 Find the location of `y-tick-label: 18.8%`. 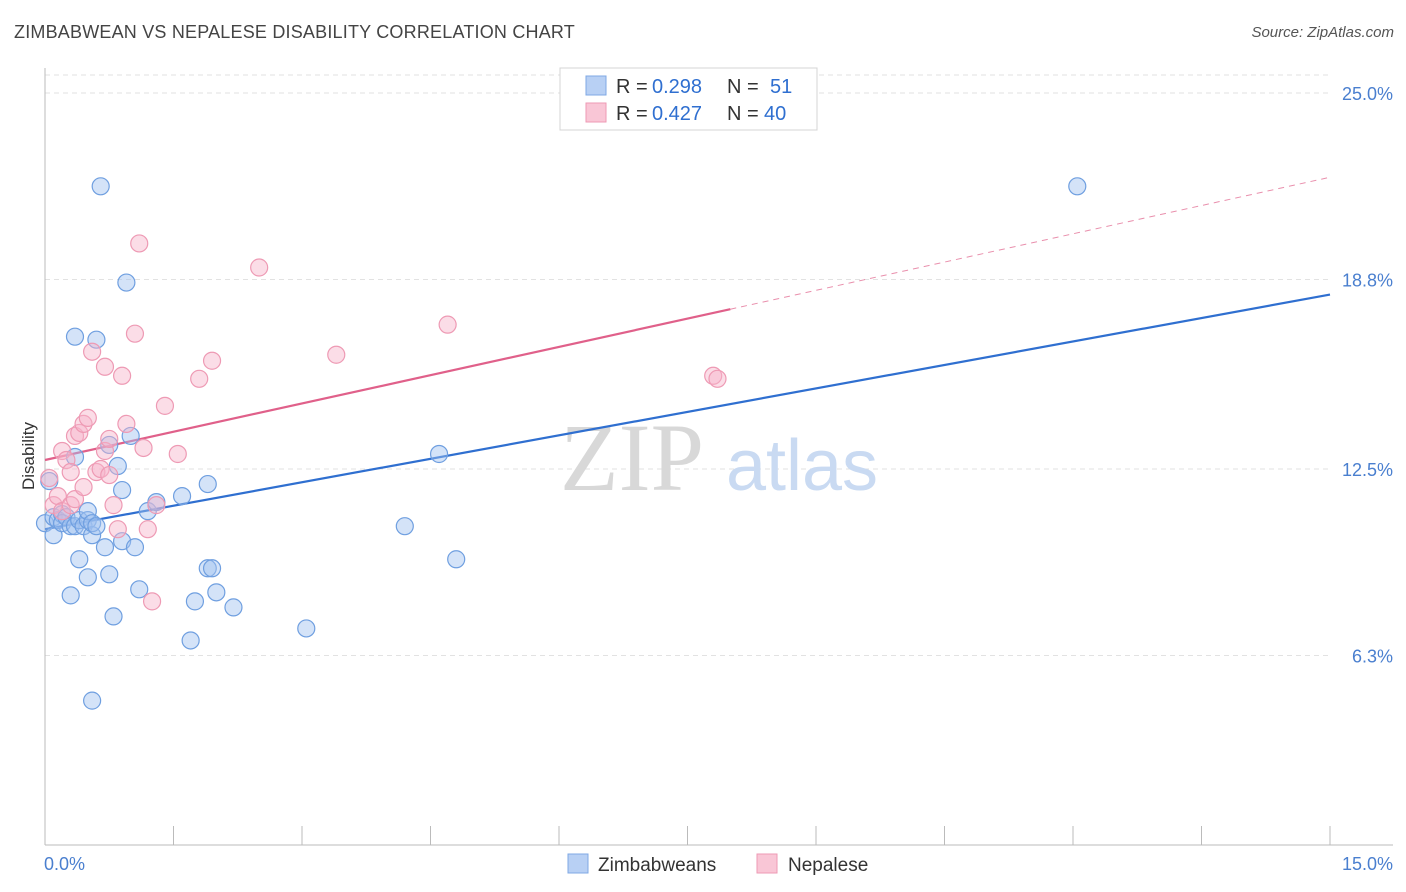

y-tick-label: 18.8% is located at coordinates (1367, 281).